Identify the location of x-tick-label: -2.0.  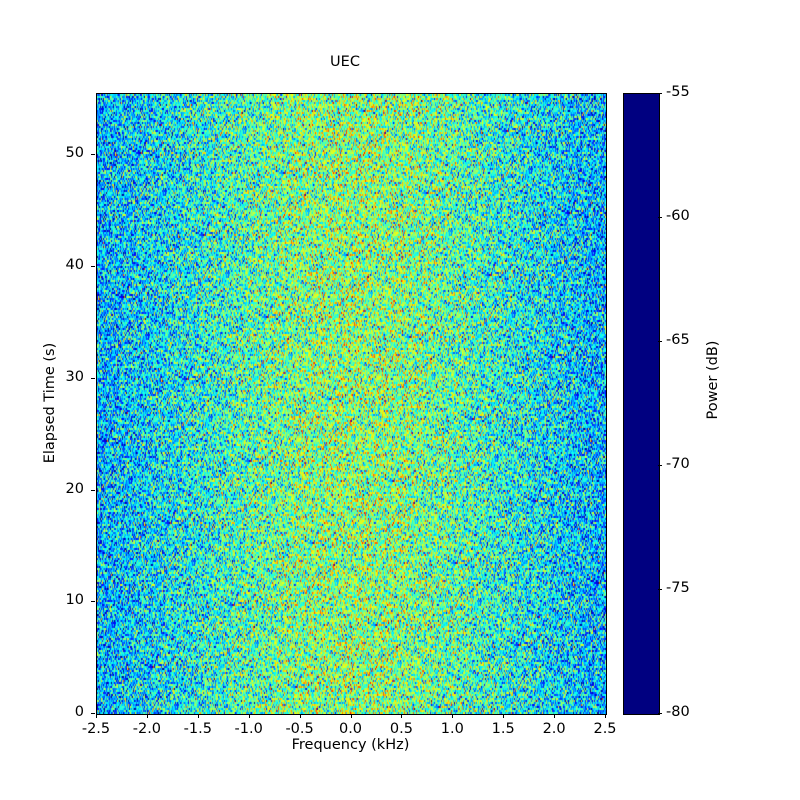
(147, 729).